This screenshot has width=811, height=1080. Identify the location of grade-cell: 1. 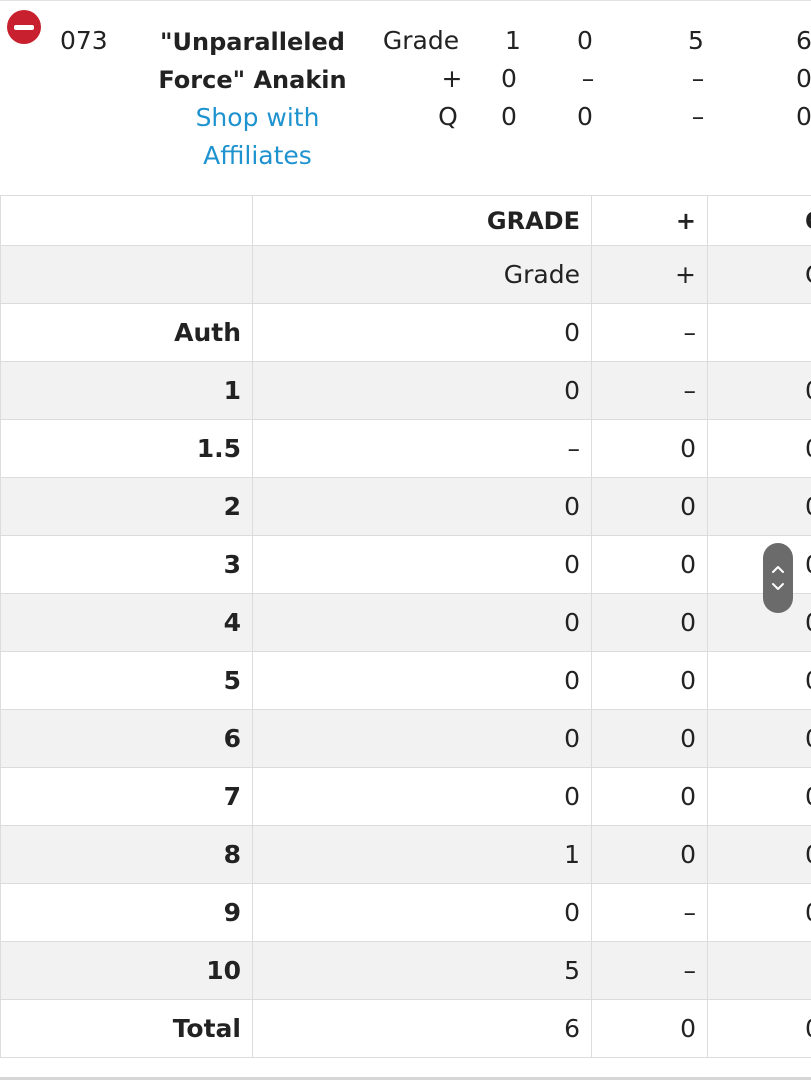
(422, 854).